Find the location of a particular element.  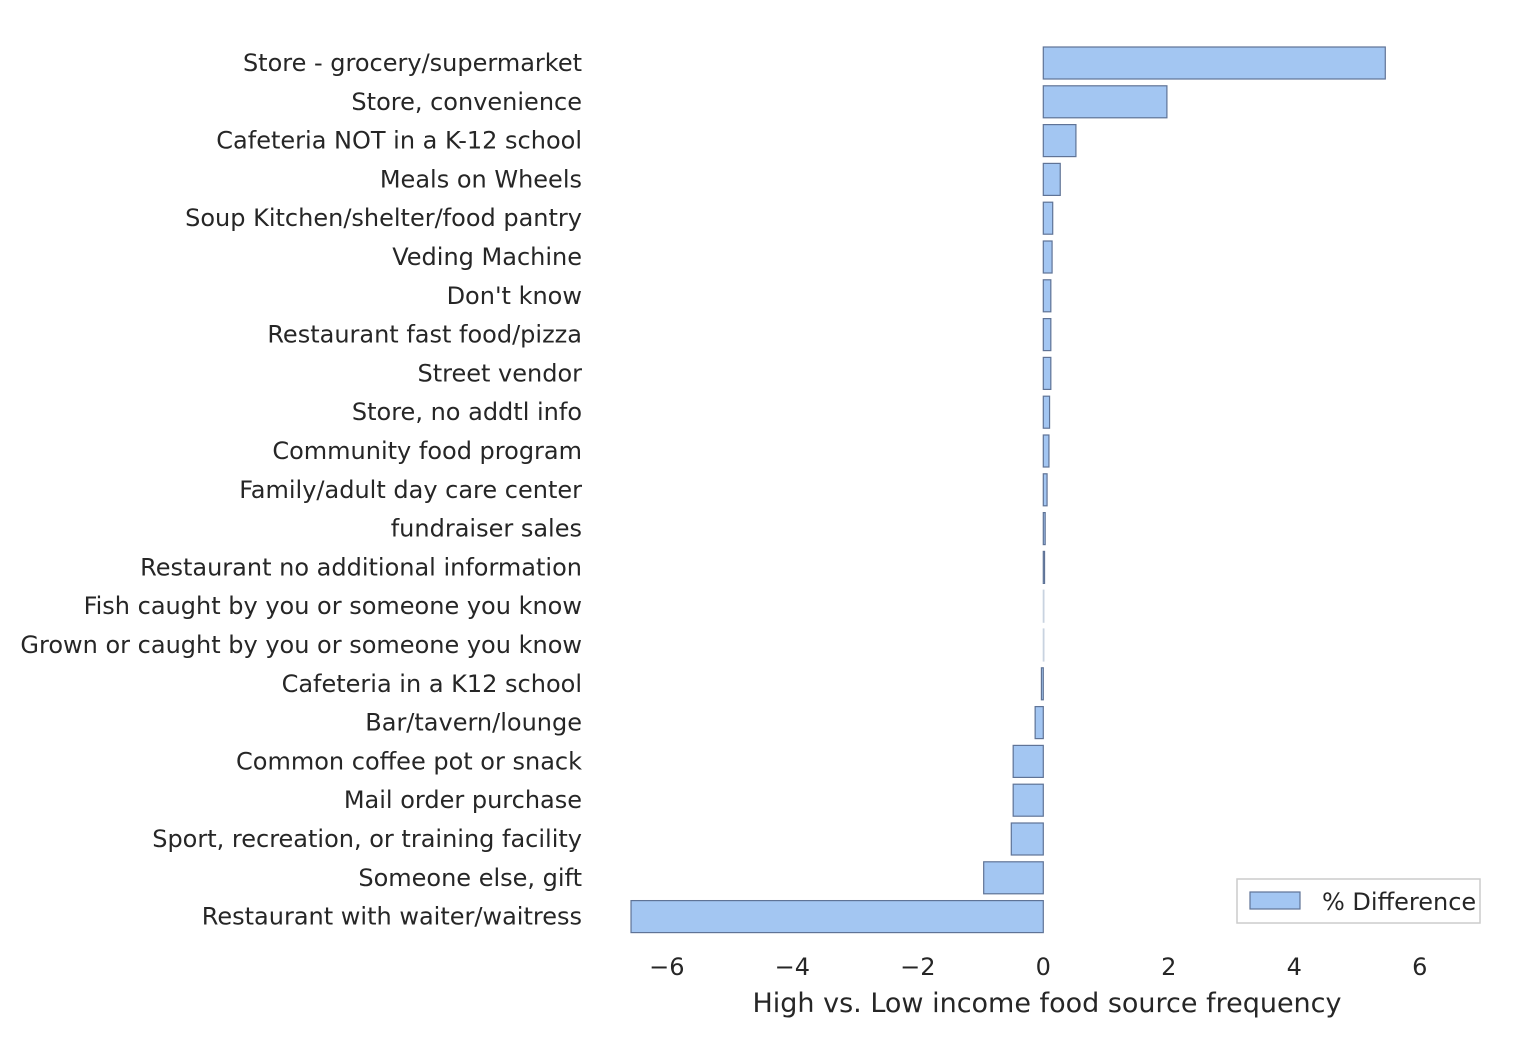

x-tick-label: −6 is located at coordinates (666, 967).